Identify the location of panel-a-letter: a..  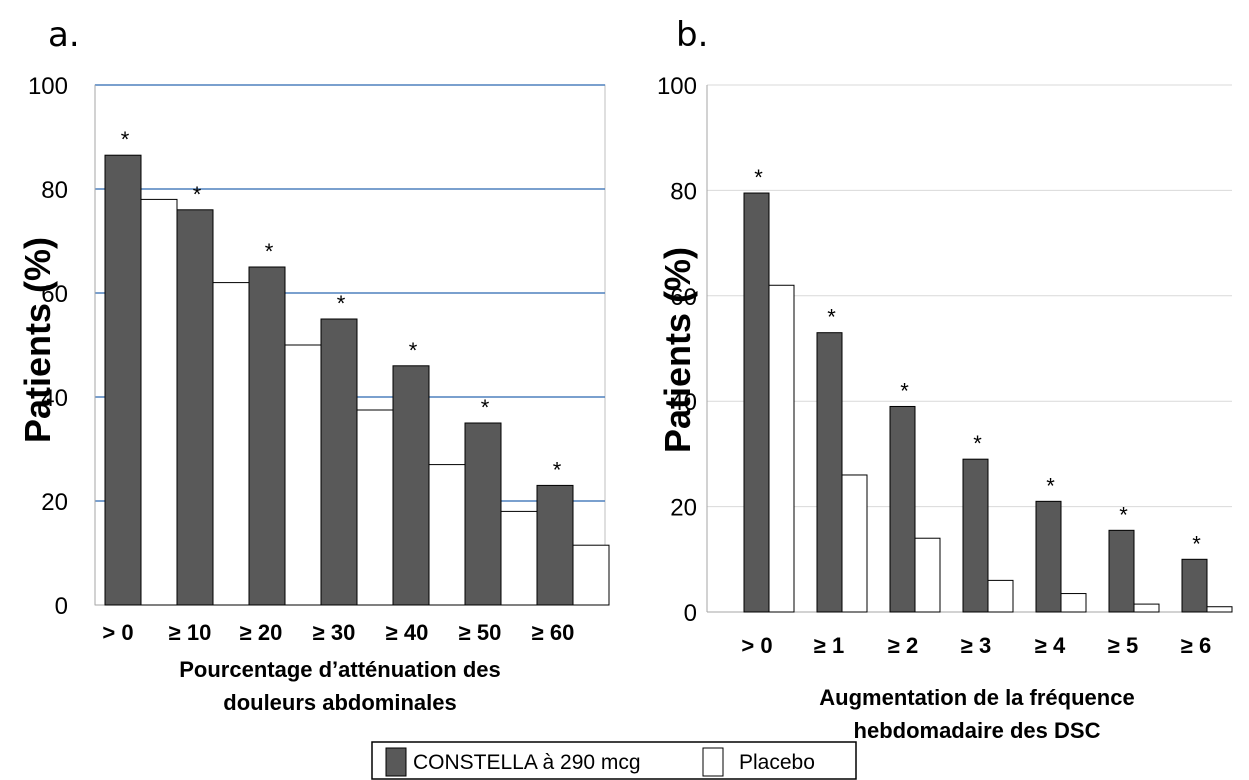
(64, 35).